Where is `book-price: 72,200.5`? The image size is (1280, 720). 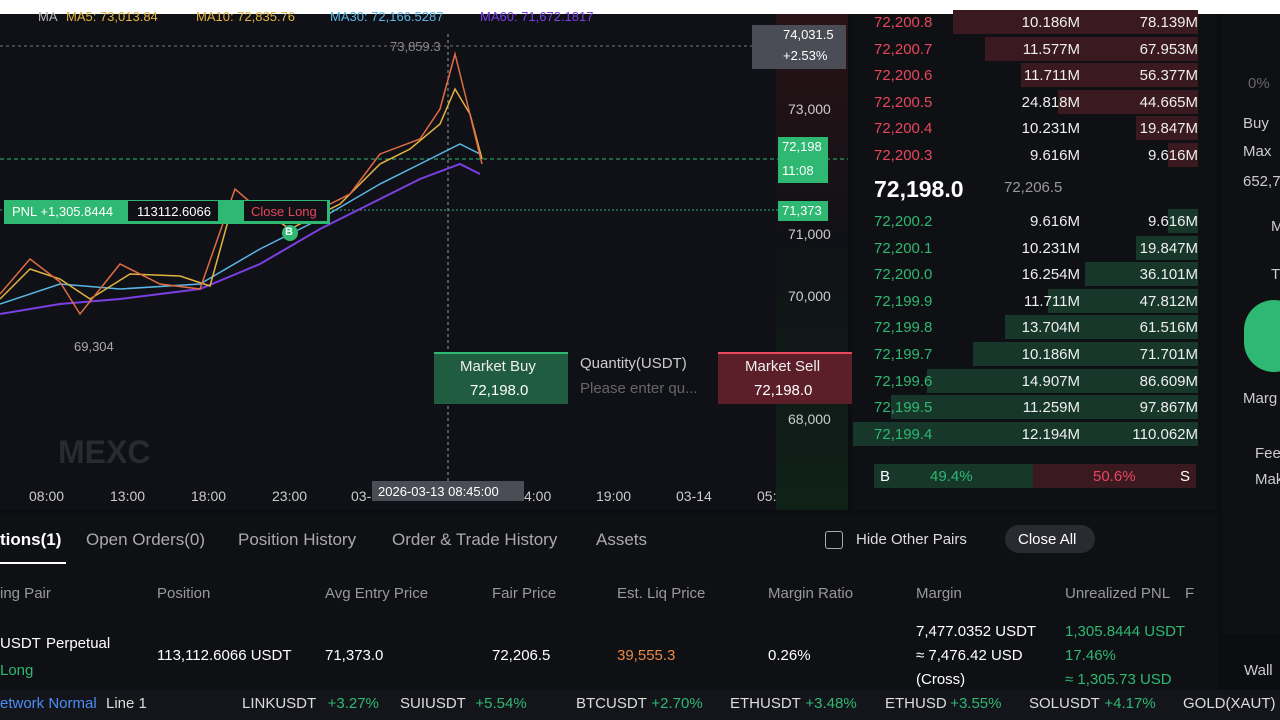
book-price: 72,200.5 is located at coordinates (903, 102).